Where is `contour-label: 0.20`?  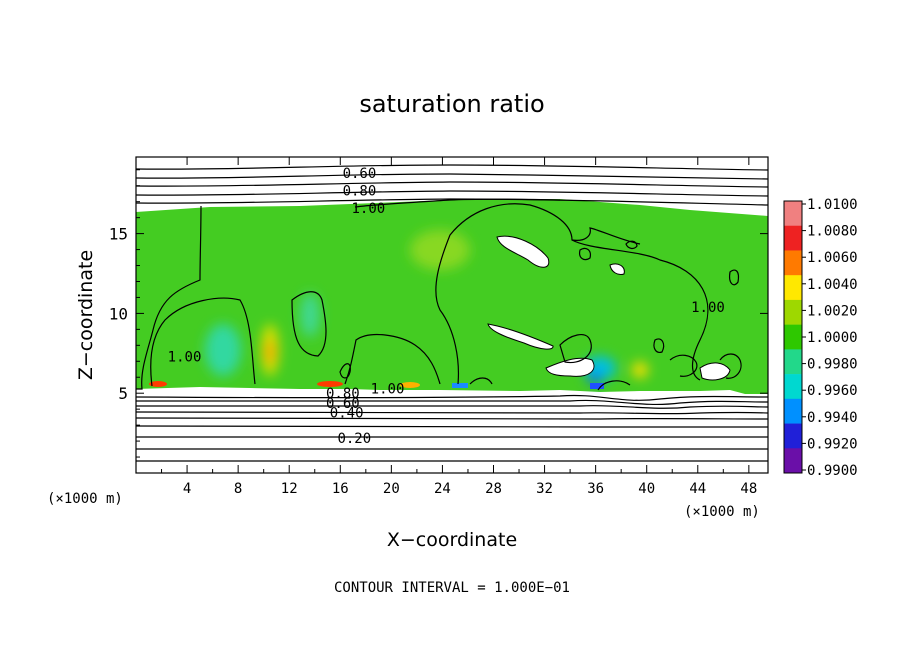 contour-label: 0.20 is located at coordinates (354, 439).